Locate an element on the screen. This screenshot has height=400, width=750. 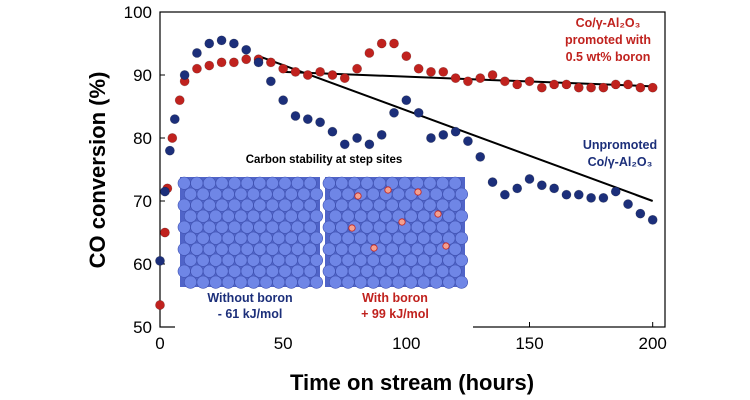
unpromoted-label-2: Co/γ-Al₂O₃ is located at coordinates (620, 162).